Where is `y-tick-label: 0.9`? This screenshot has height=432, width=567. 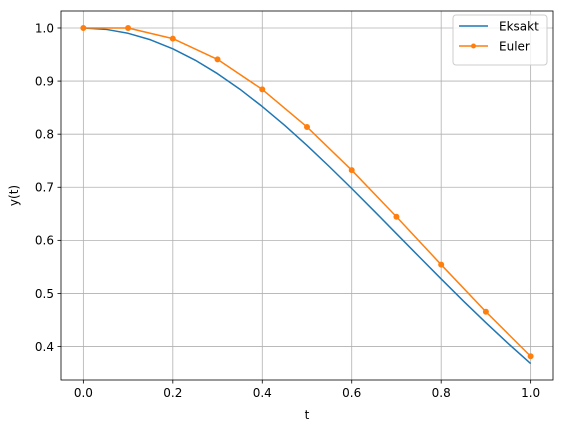 y-tick-label: 0.9 is located at coordinates (44, 81).